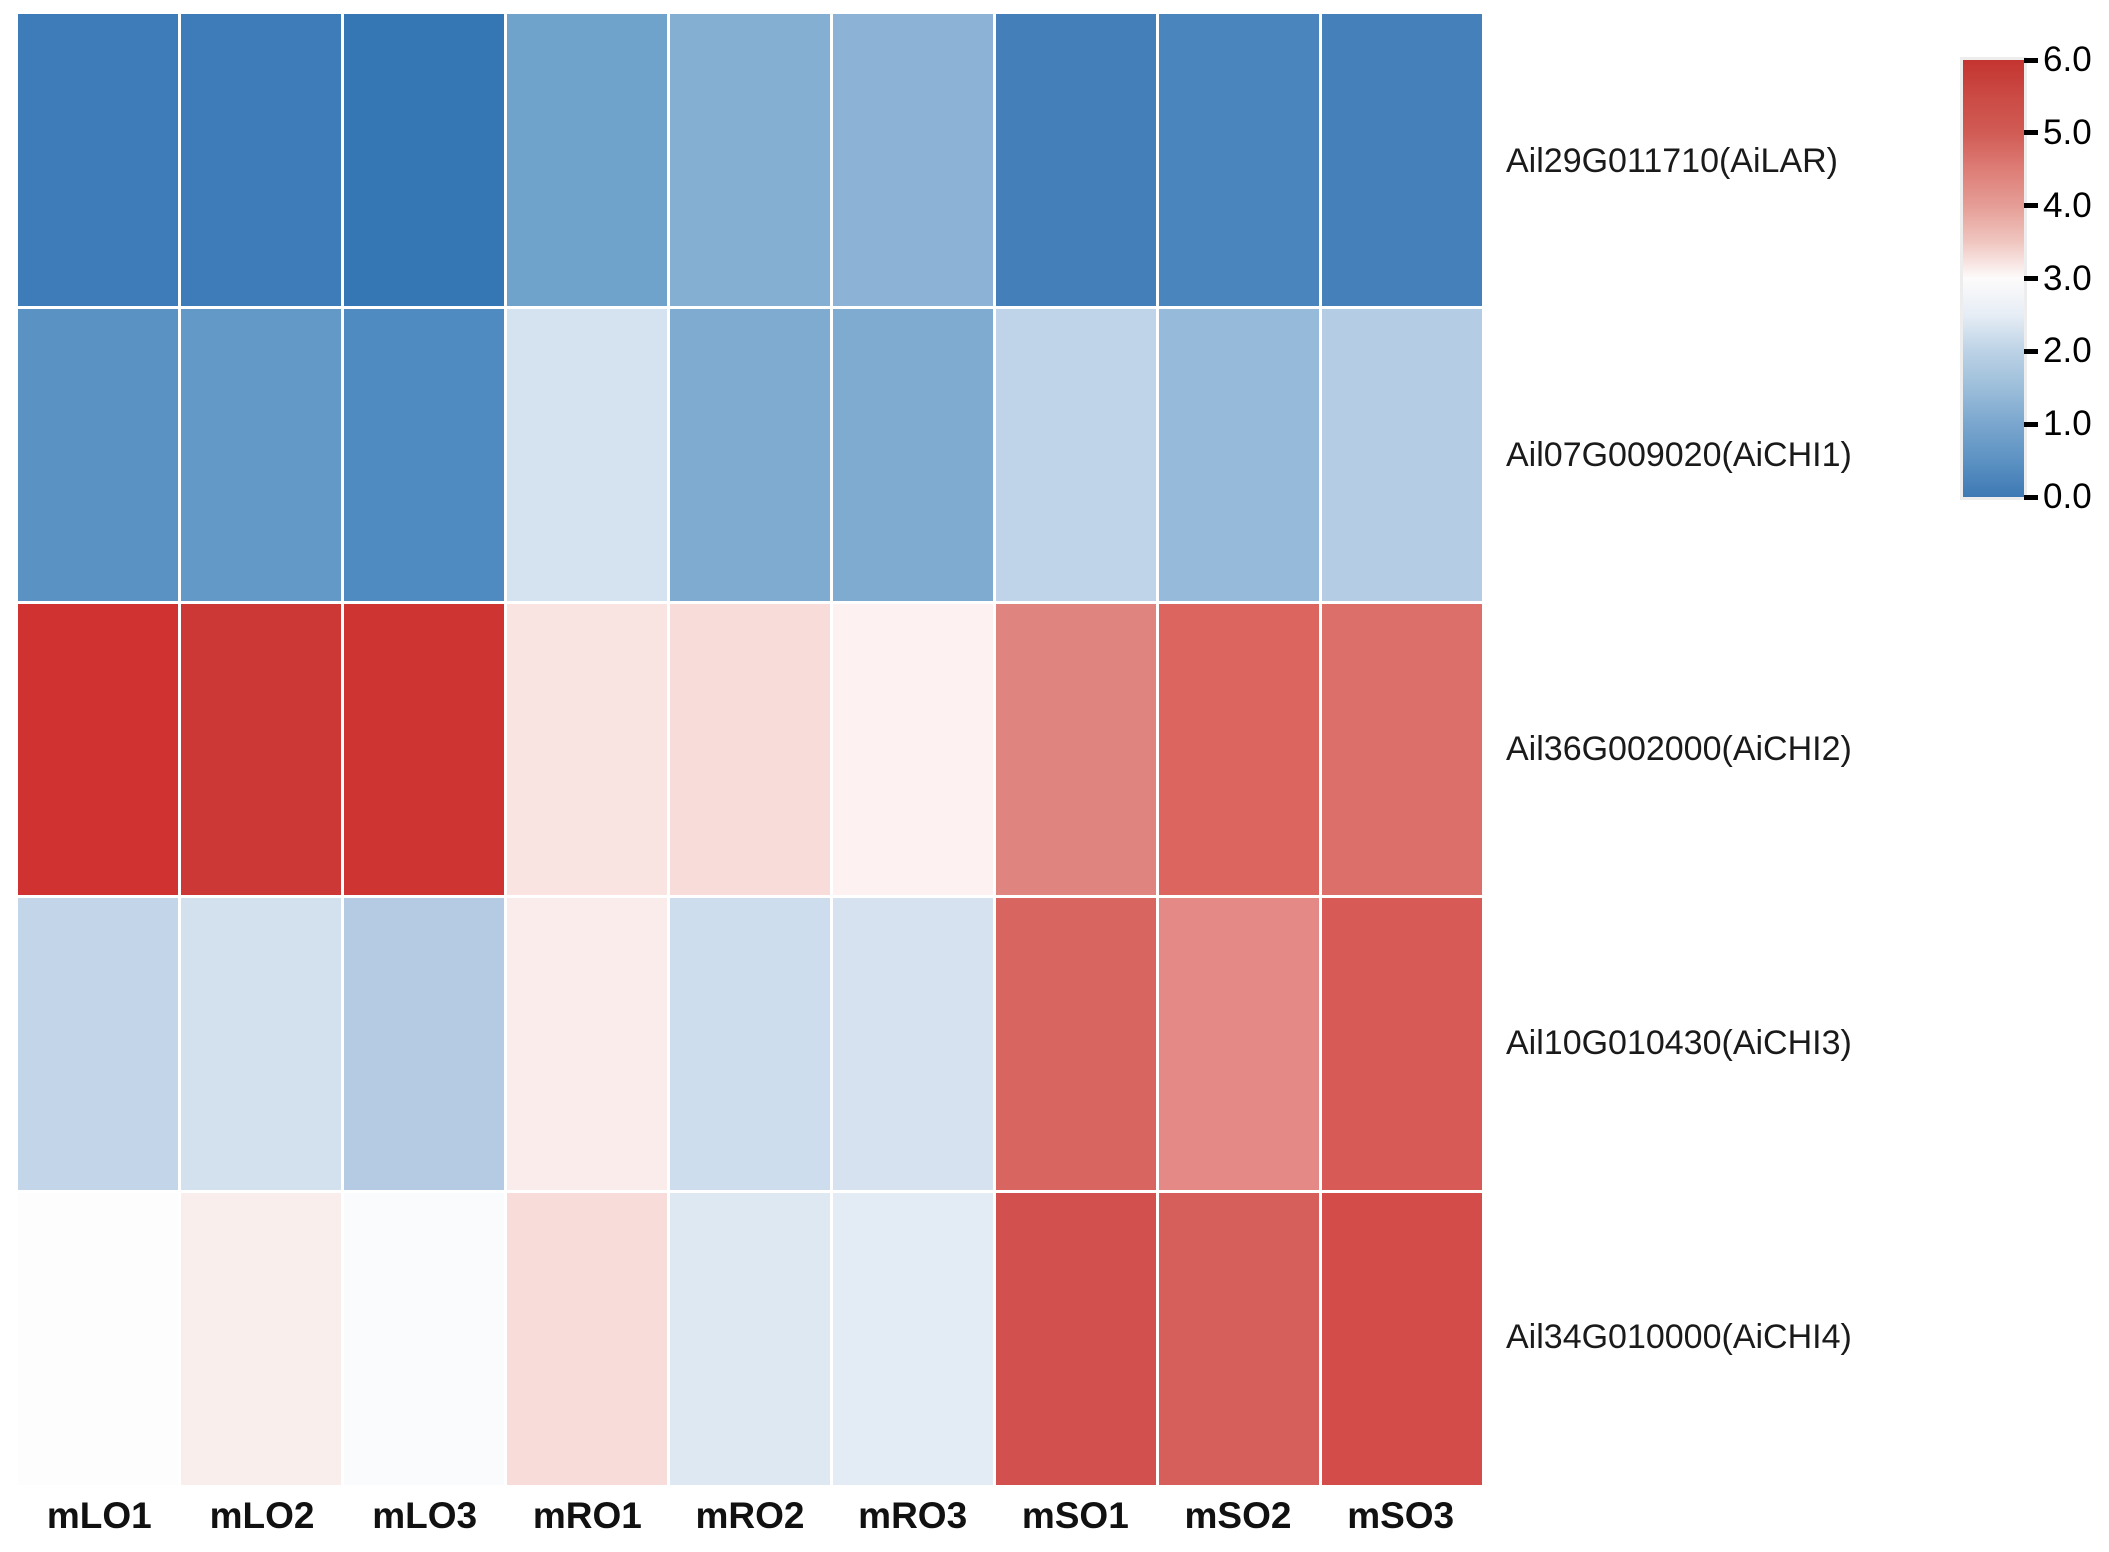 The width and height of the screenshot is (2109, 1552). What do you see at coordinates (262, 1515) in the screenshot?
I see `column-label: mLO2` at bounding box center [262, 1515].